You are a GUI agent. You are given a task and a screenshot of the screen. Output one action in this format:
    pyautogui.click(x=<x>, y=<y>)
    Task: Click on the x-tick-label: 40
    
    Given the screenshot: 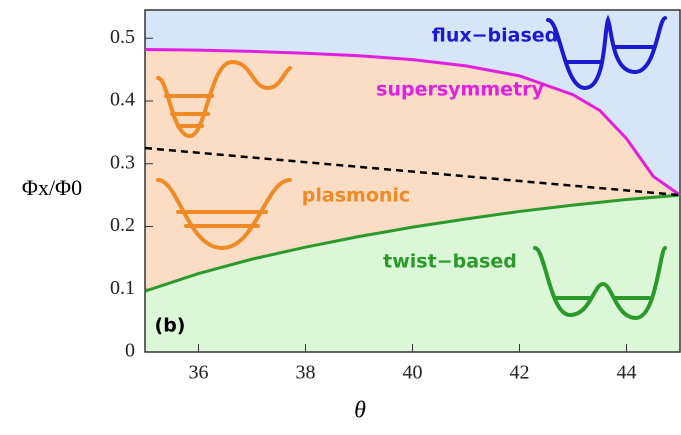 What is the action you would take?
    pyautogui.click(x=413, y=373)
    